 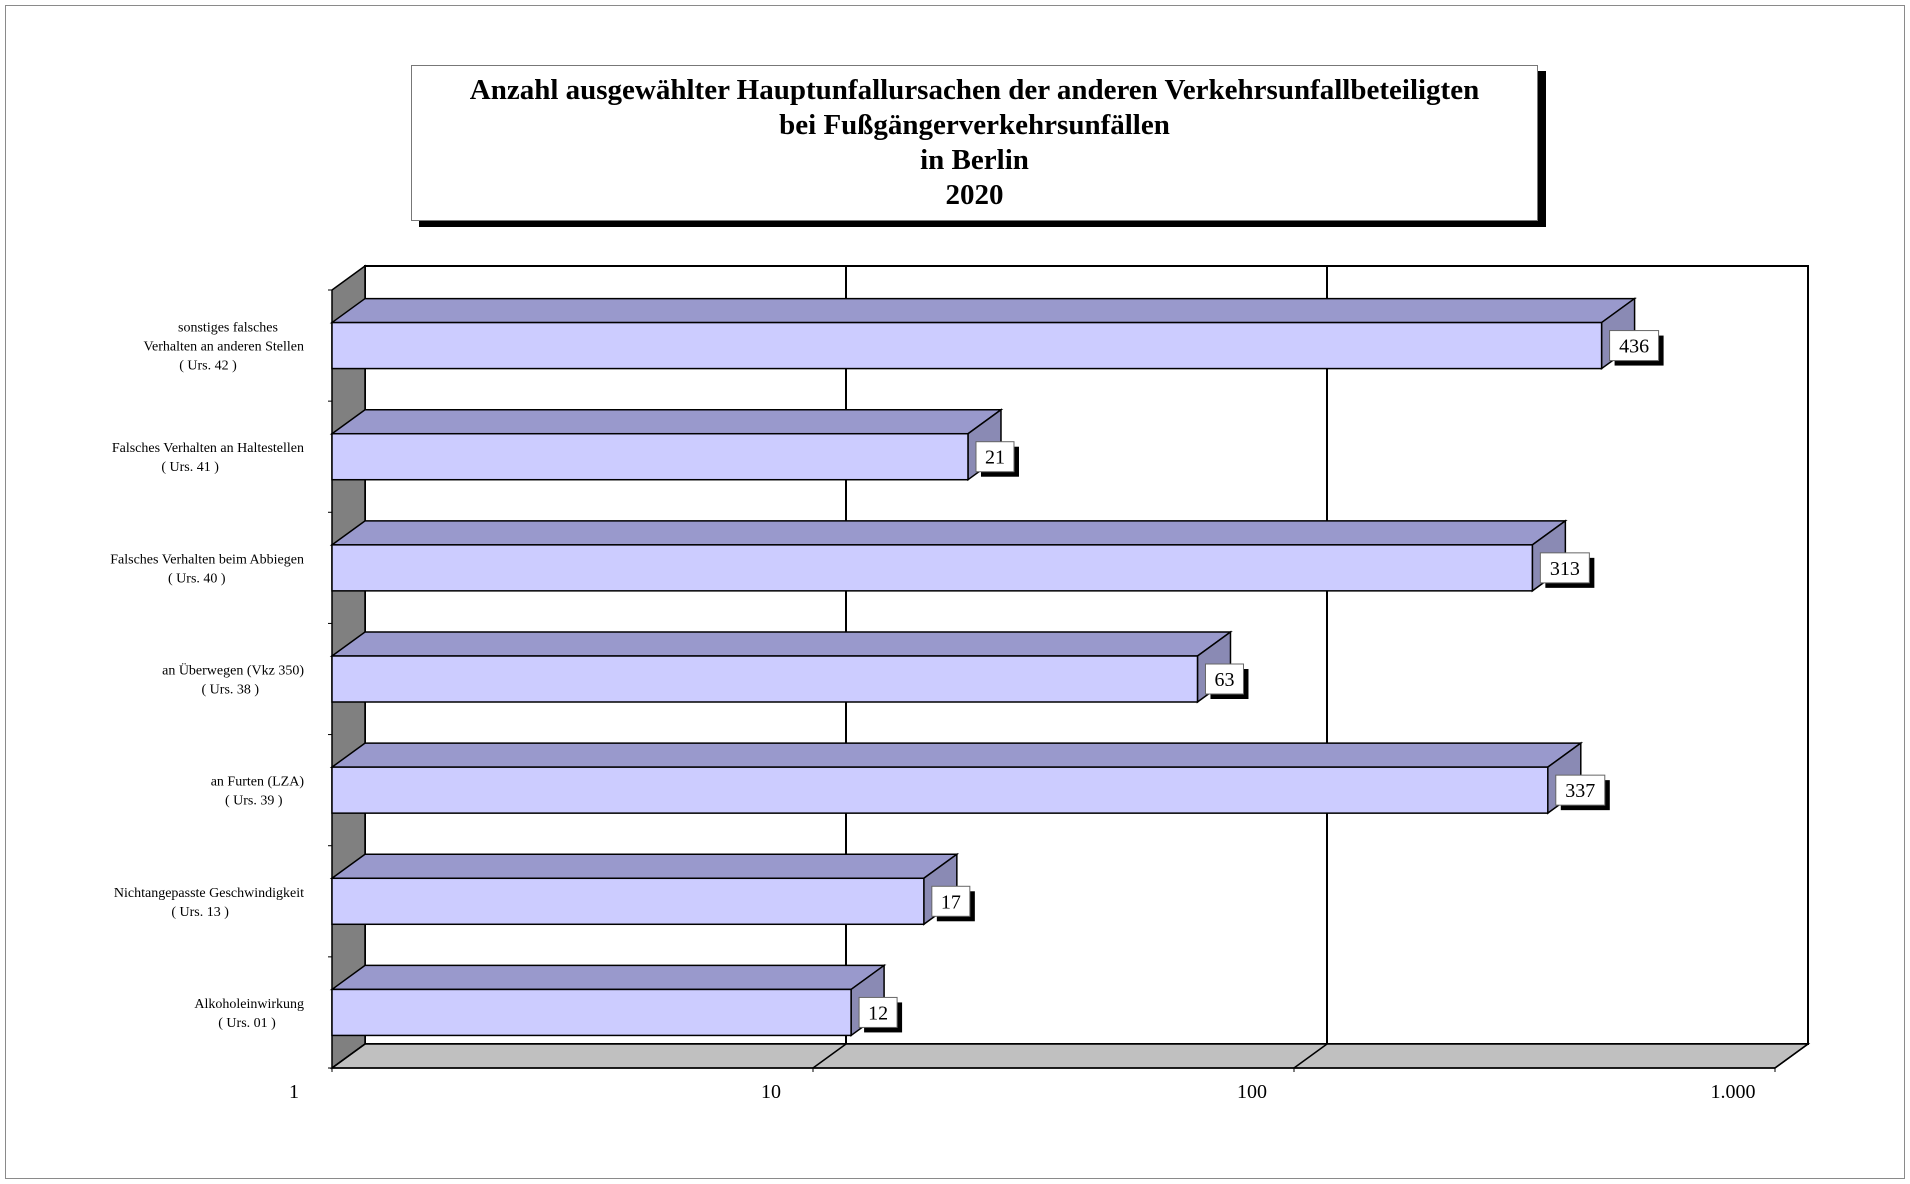 I want to click on category-label-line: ( Urs. 01 ), so click(x=247, y=1023).